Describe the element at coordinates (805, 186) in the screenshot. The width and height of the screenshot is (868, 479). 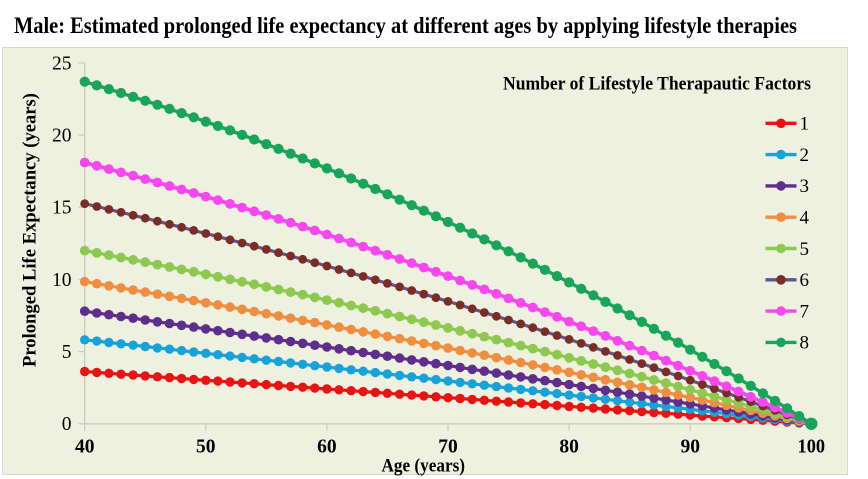
I see `svg-text: 3` at that location.